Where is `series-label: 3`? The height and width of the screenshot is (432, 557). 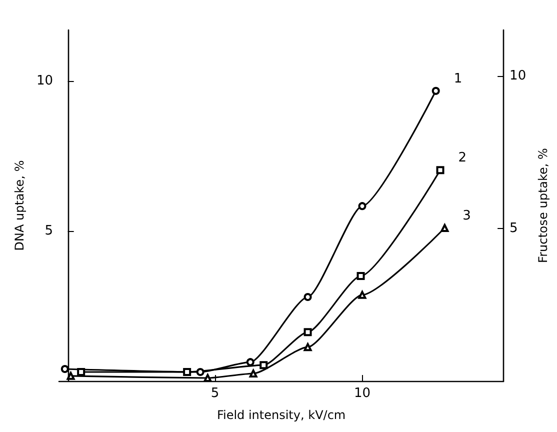
series-label: 3 is located at coordinates (466, 216).